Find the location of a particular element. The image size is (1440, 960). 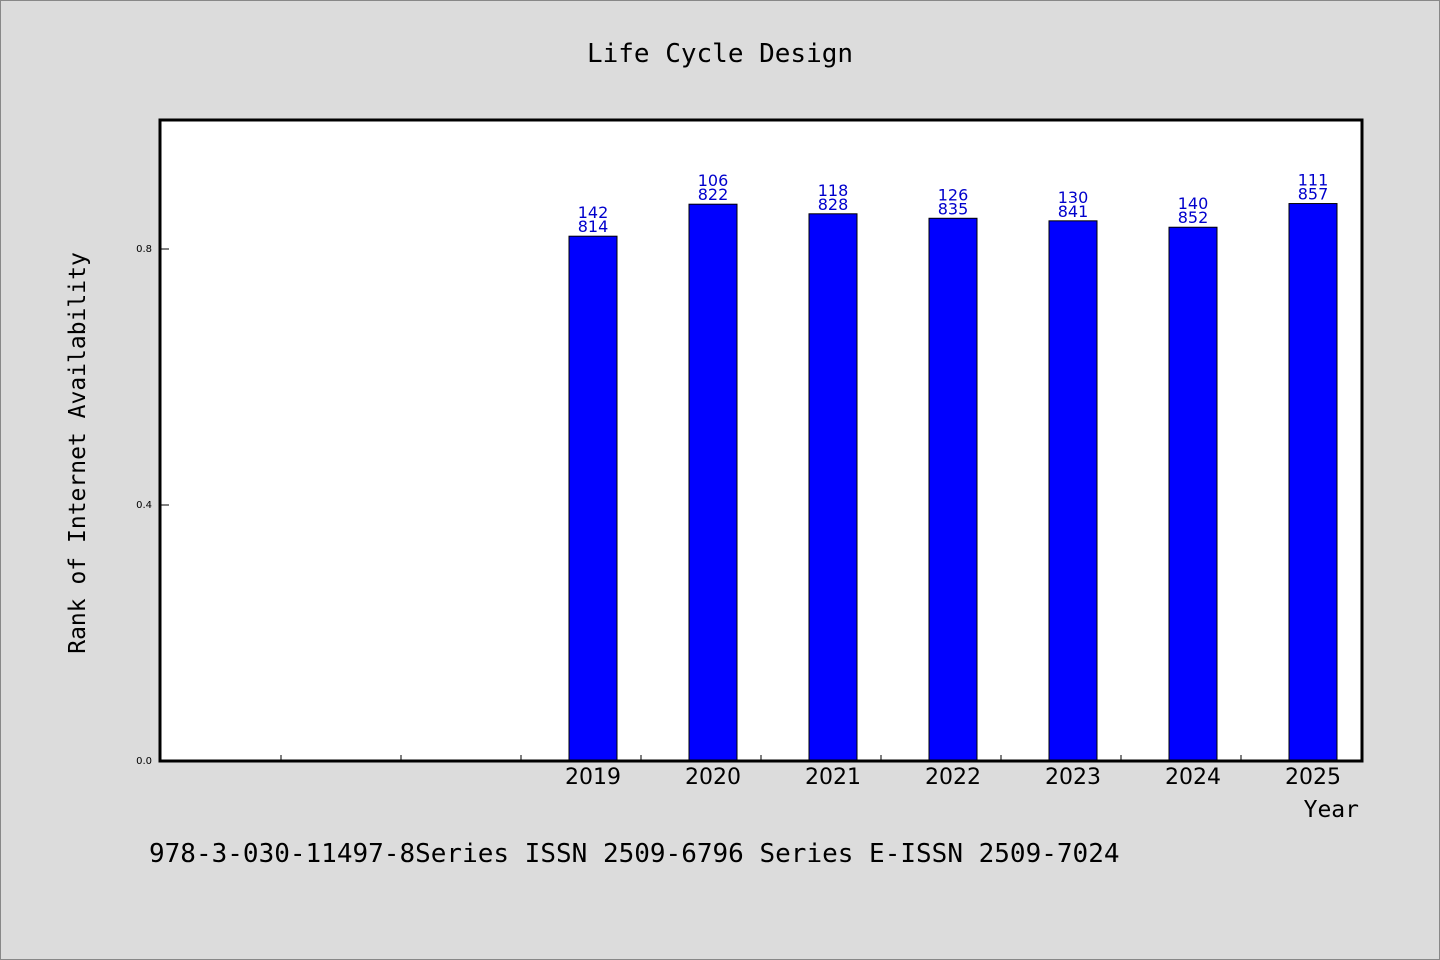

data-label-bottom: 852 is located at coordinates (1193, 217).